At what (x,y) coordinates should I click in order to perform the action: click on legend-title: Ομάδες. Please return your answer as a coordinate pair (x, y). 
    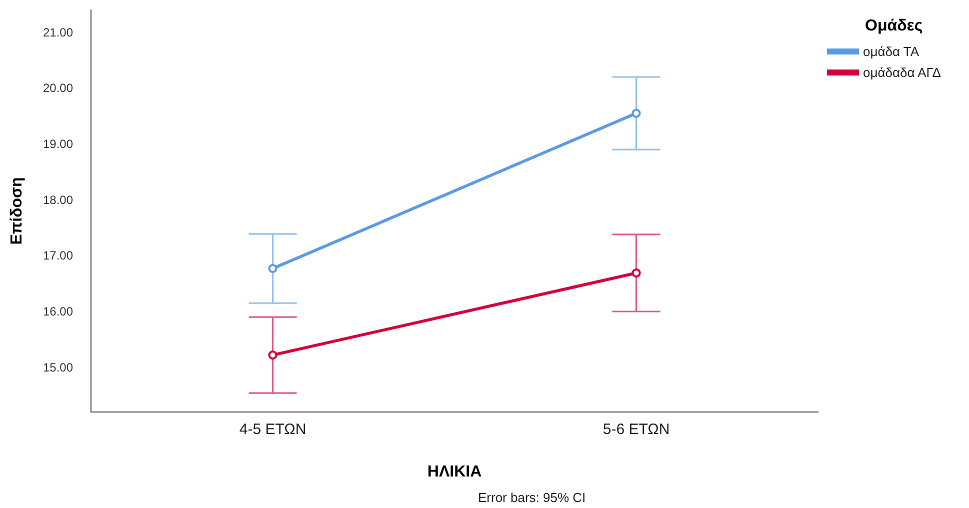
    Looking at the image, I should click on (894, 26).